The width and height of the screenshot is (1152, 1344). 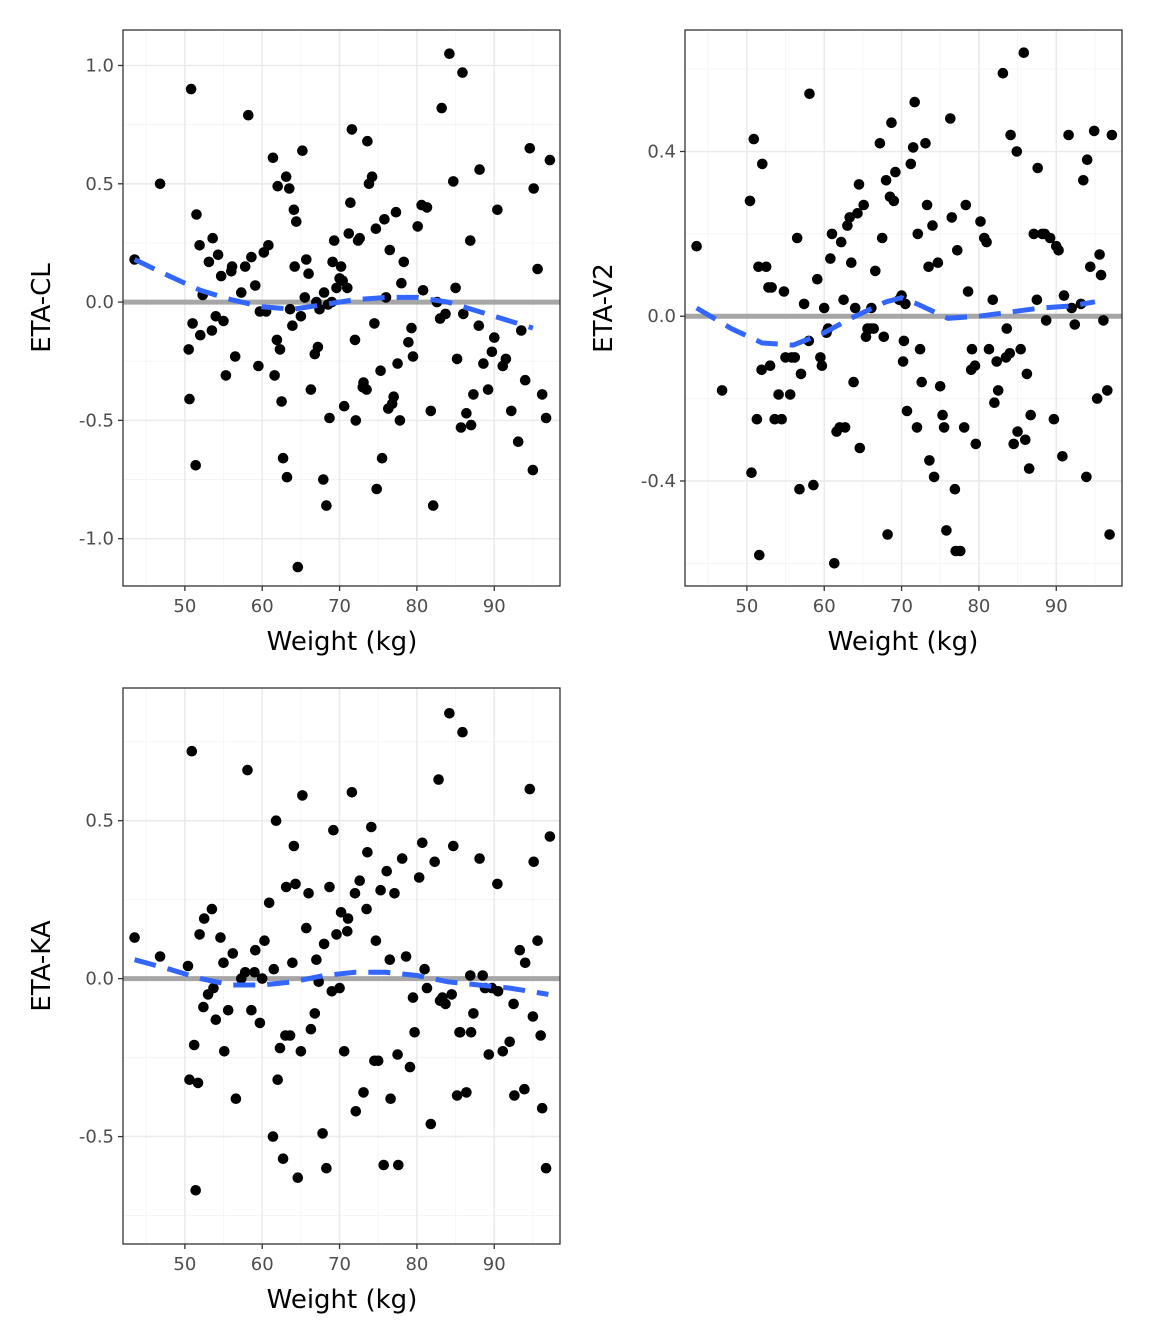 I want to click on y-tick-label: 0.5, so click(x=99, y=821).